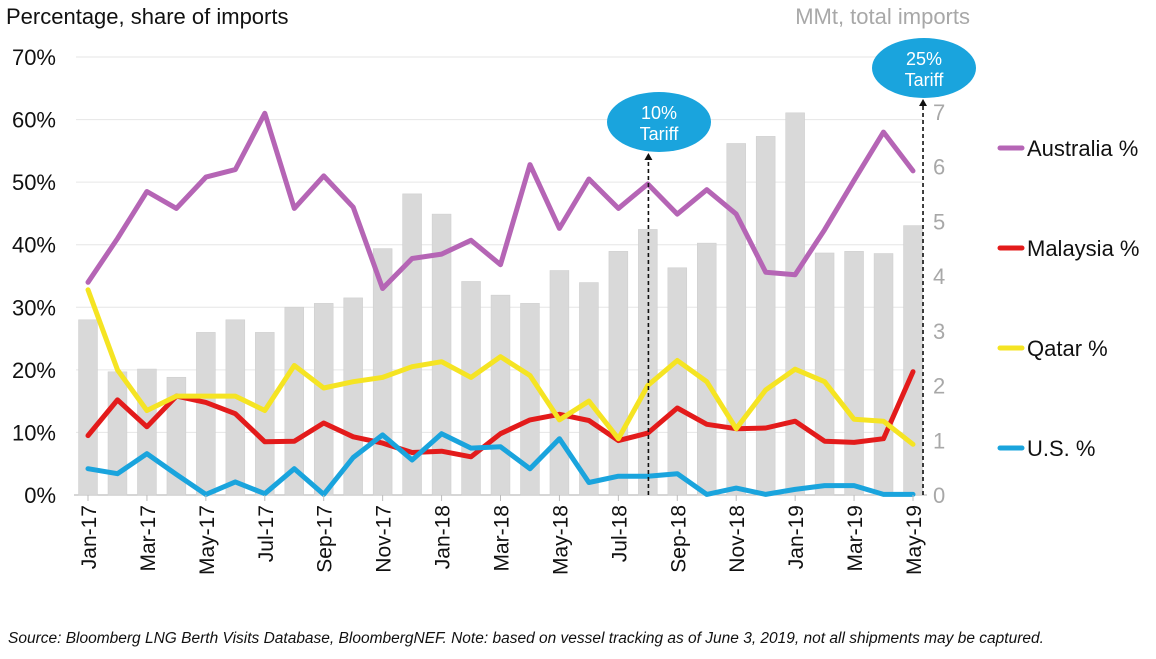 The image size is (1156, 659). What do you see at coordinates (939, 386) in the screenshot?
I see `right-tick-label: 2` at bounding box center [939, 386].